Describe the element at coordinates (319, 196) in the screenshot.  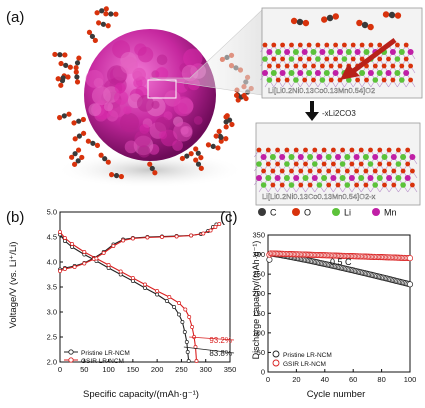
I see `bottom-formula: Li[Li0.2Ni0.13Co0.13Mn0.54]O2-x` at that location.